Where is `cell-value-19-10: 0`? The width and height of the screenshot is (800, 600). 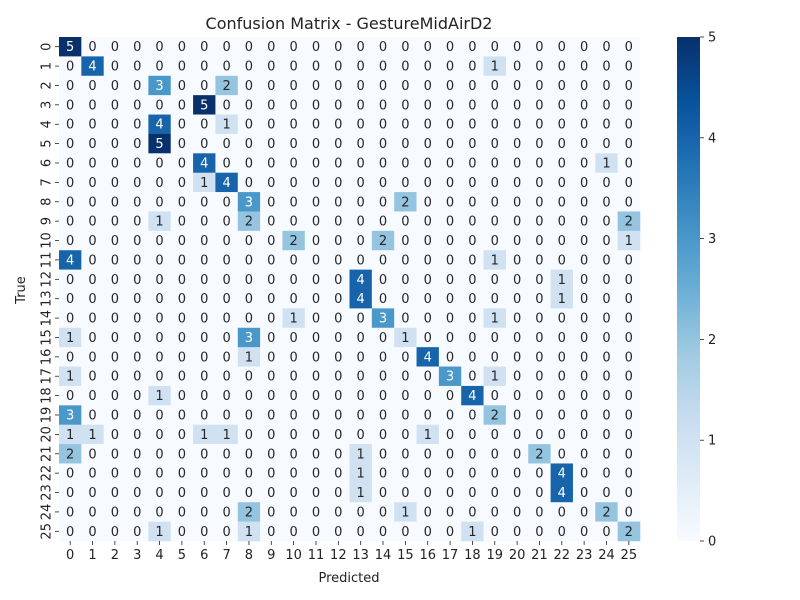
cell-value-19-10: 0 is located at coordinates (293, 416).